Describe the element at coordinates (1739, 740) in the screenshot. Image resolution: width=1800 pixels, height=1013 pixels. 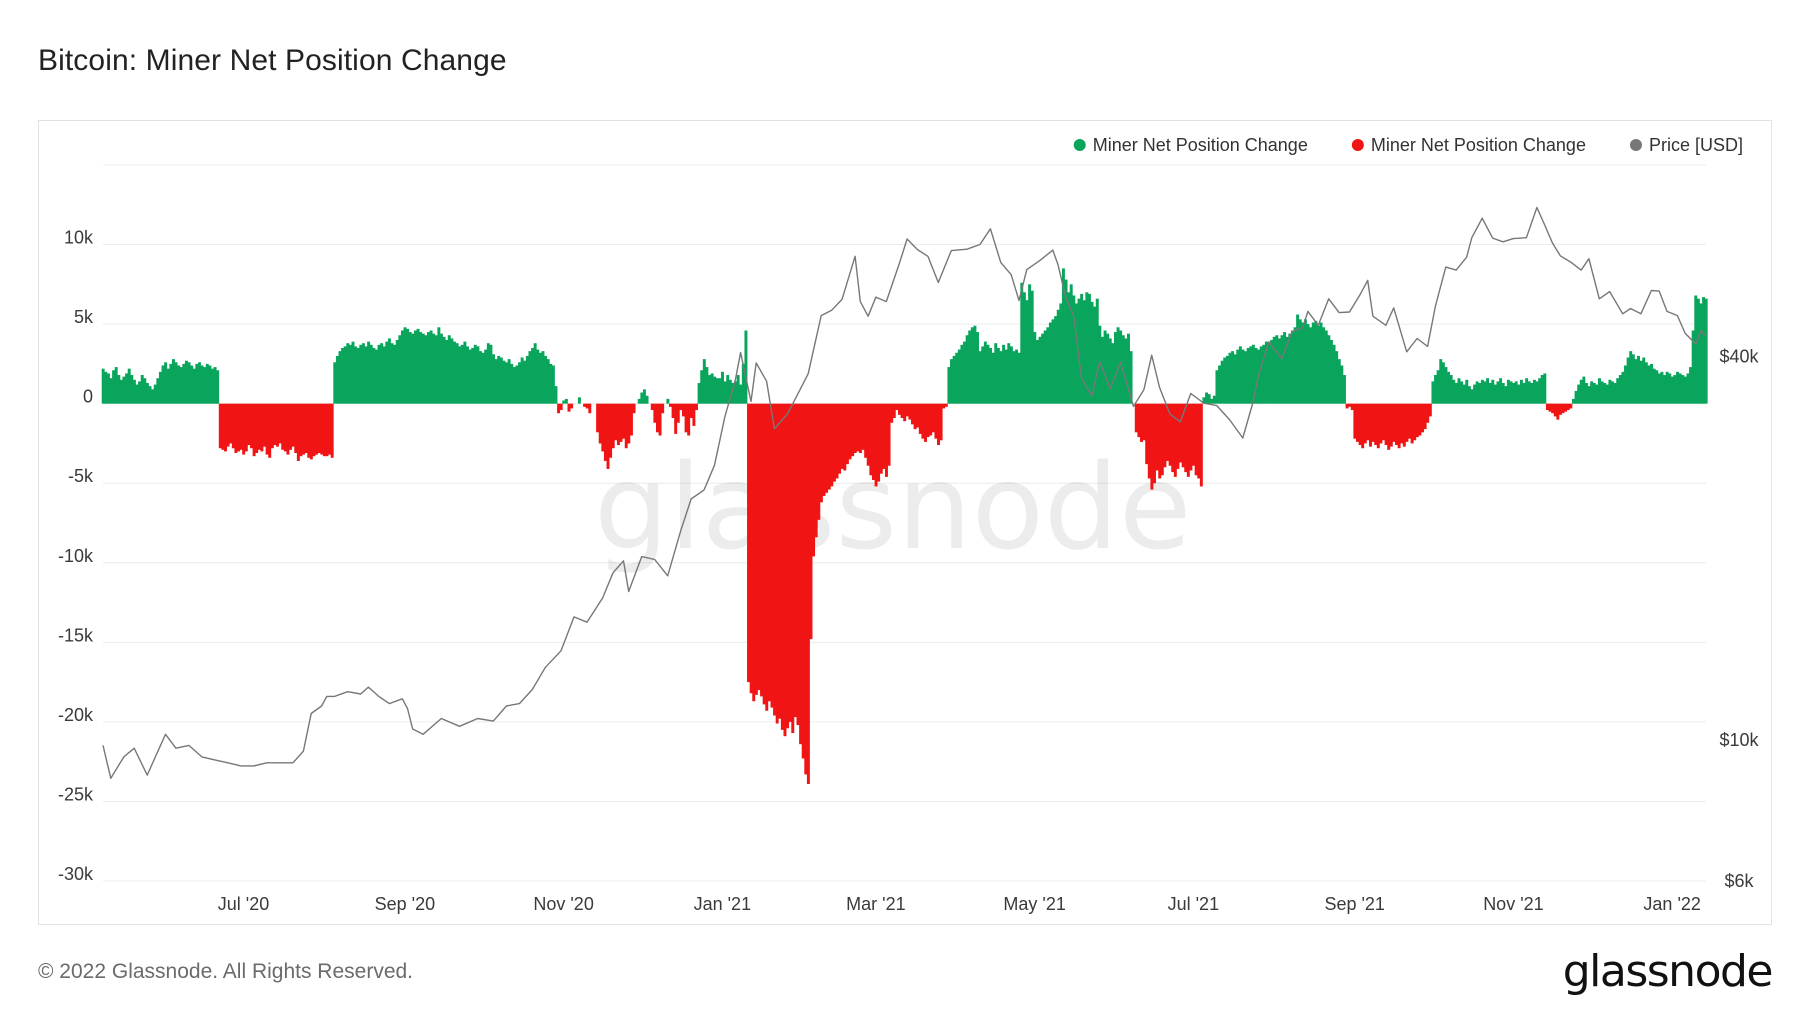
I see `y-right-tick-label: $10k` at that location.